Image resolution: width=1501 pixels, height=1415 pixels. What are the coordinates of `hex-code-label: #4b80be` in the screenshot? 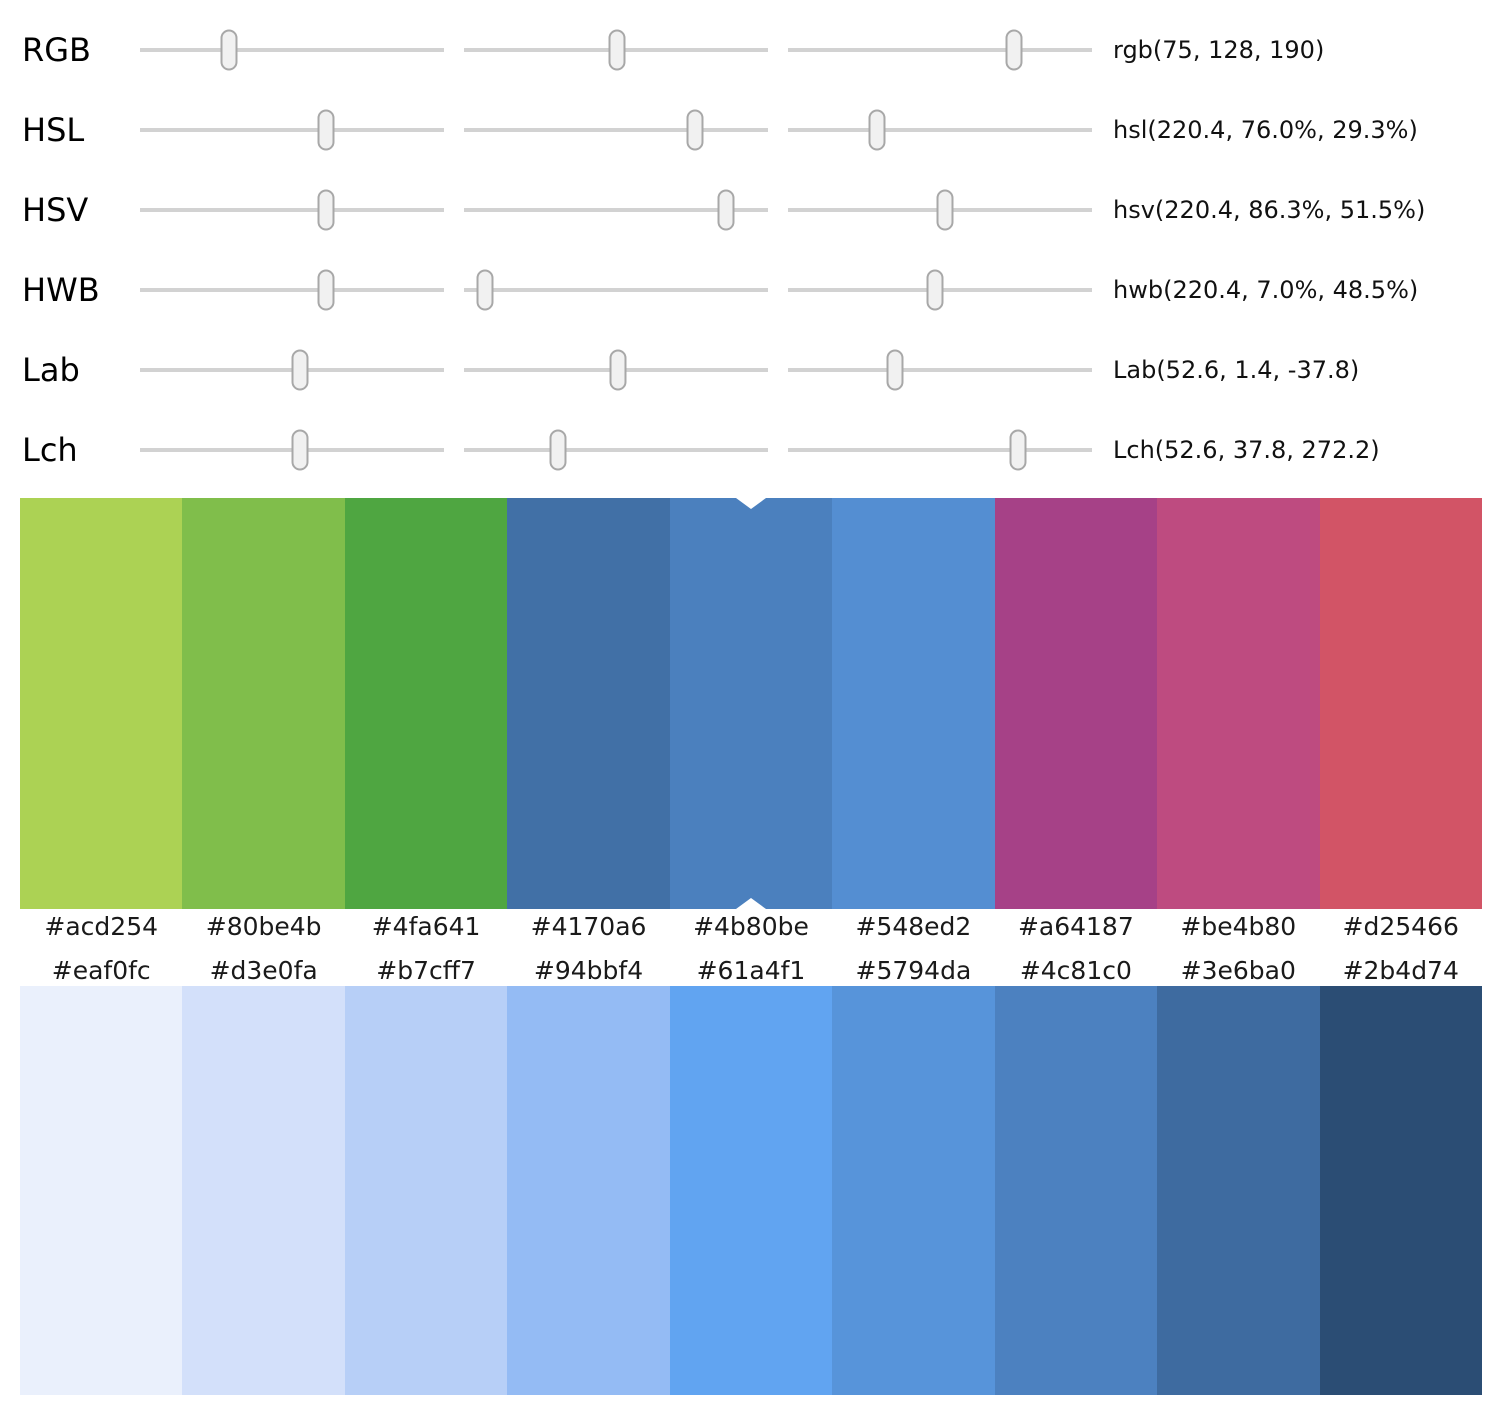 It's located at (751, 926).